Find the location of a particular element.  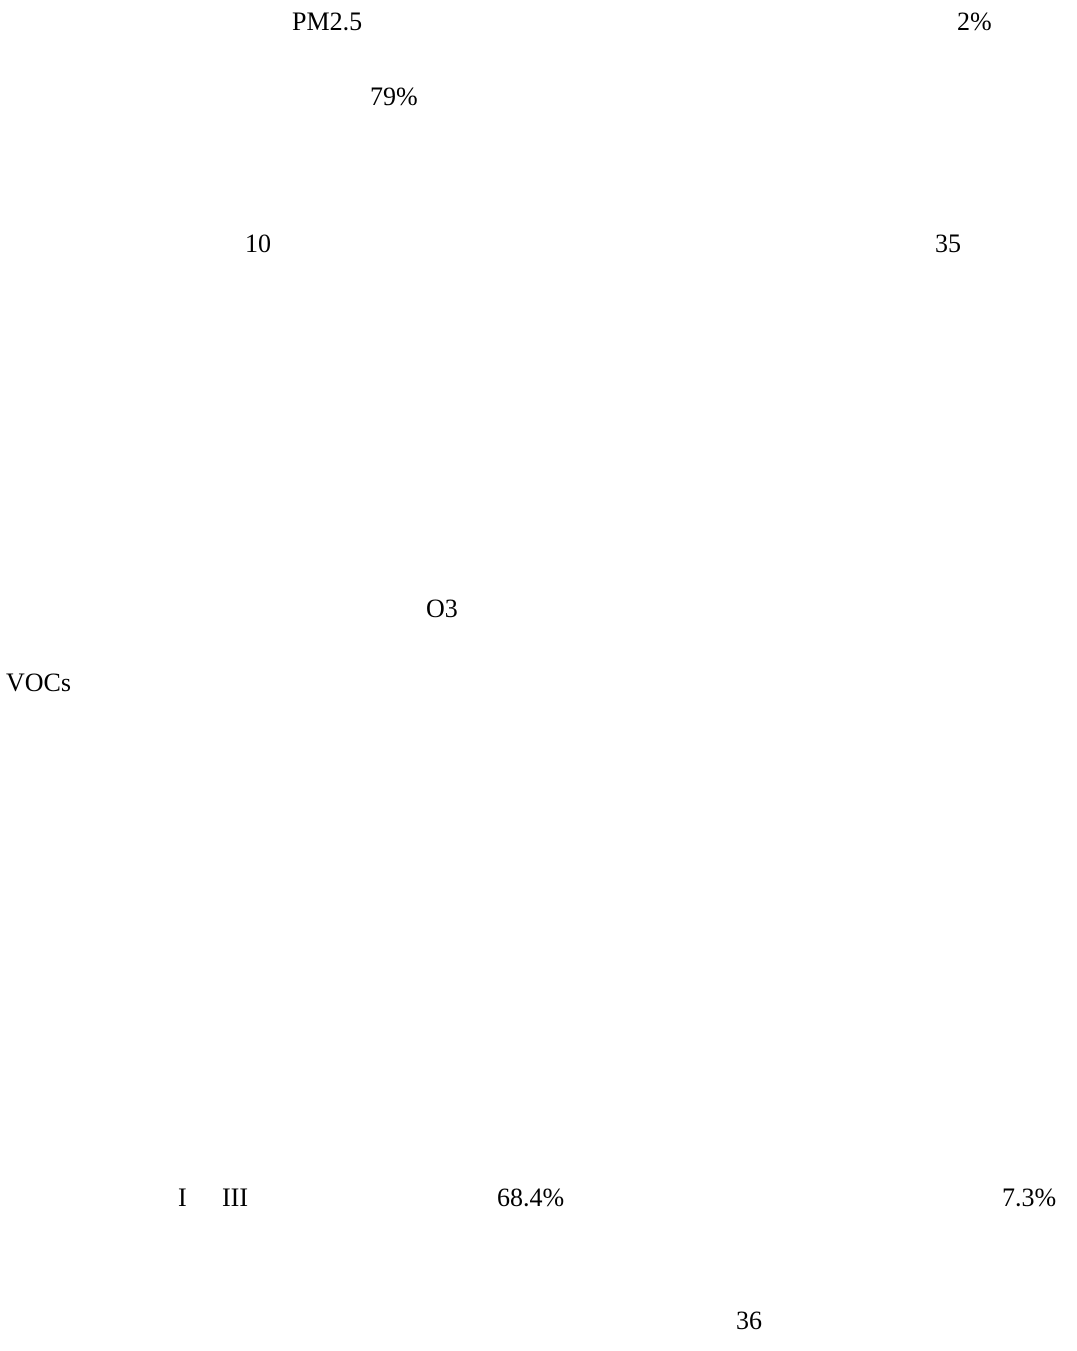

text-percent-2: 2% is located at coordinates (974, 21).